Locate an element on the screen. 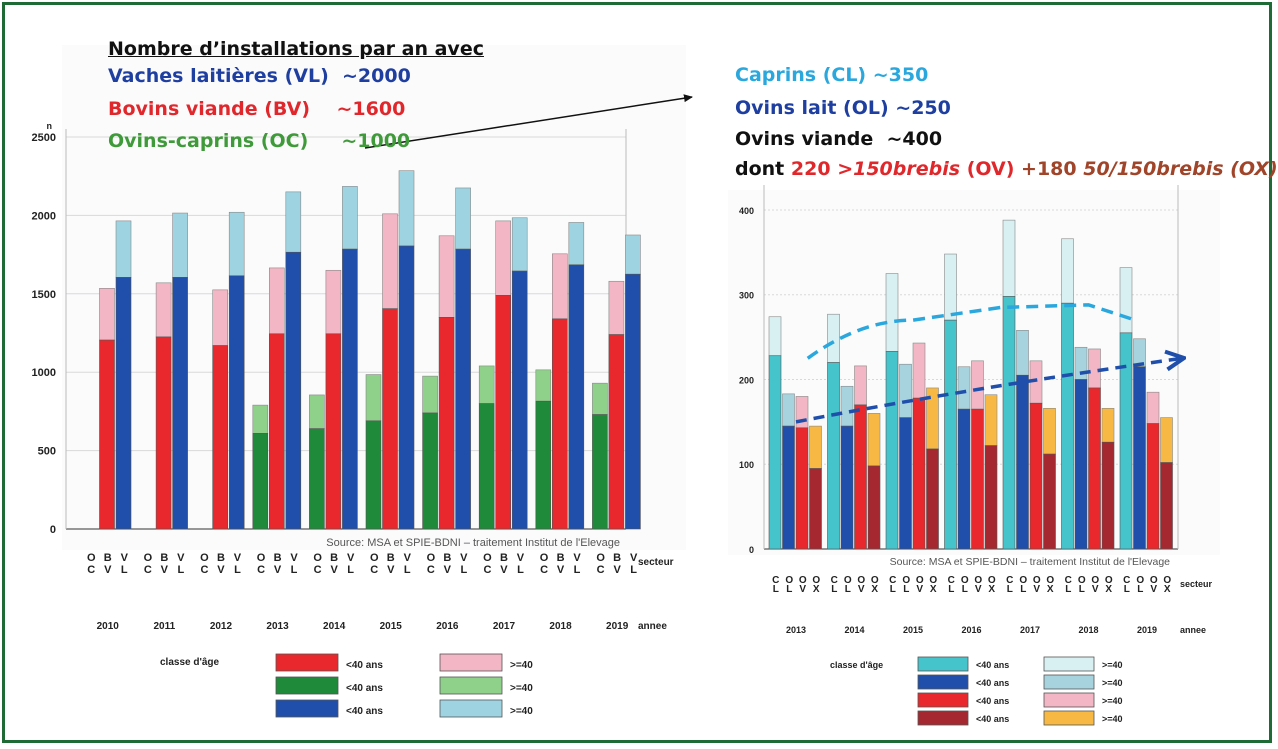 The height and width of the screenshot is (749, 1278). header-cl: Caprins (CL) ~350 is located at coordinates (831, 75).